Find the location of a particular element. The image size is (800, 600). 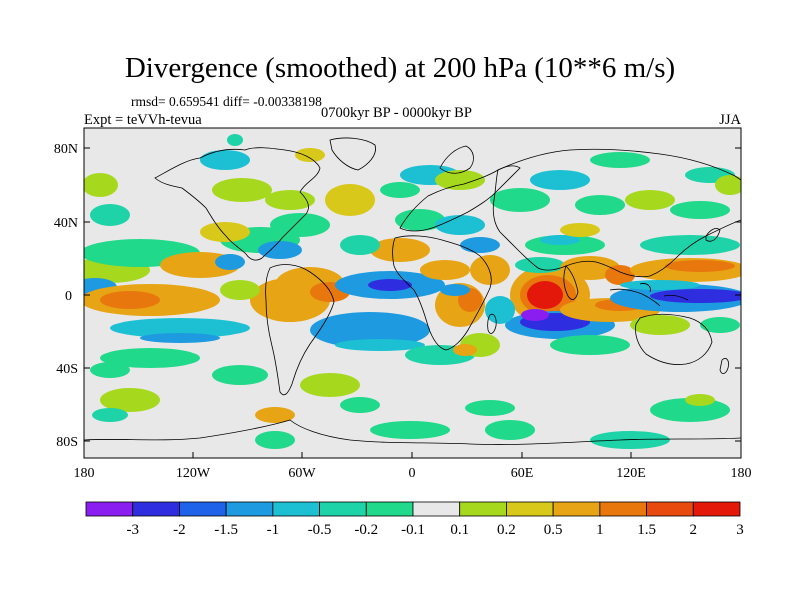

field-cells-west-pacific is located at coordinates (675, 285).